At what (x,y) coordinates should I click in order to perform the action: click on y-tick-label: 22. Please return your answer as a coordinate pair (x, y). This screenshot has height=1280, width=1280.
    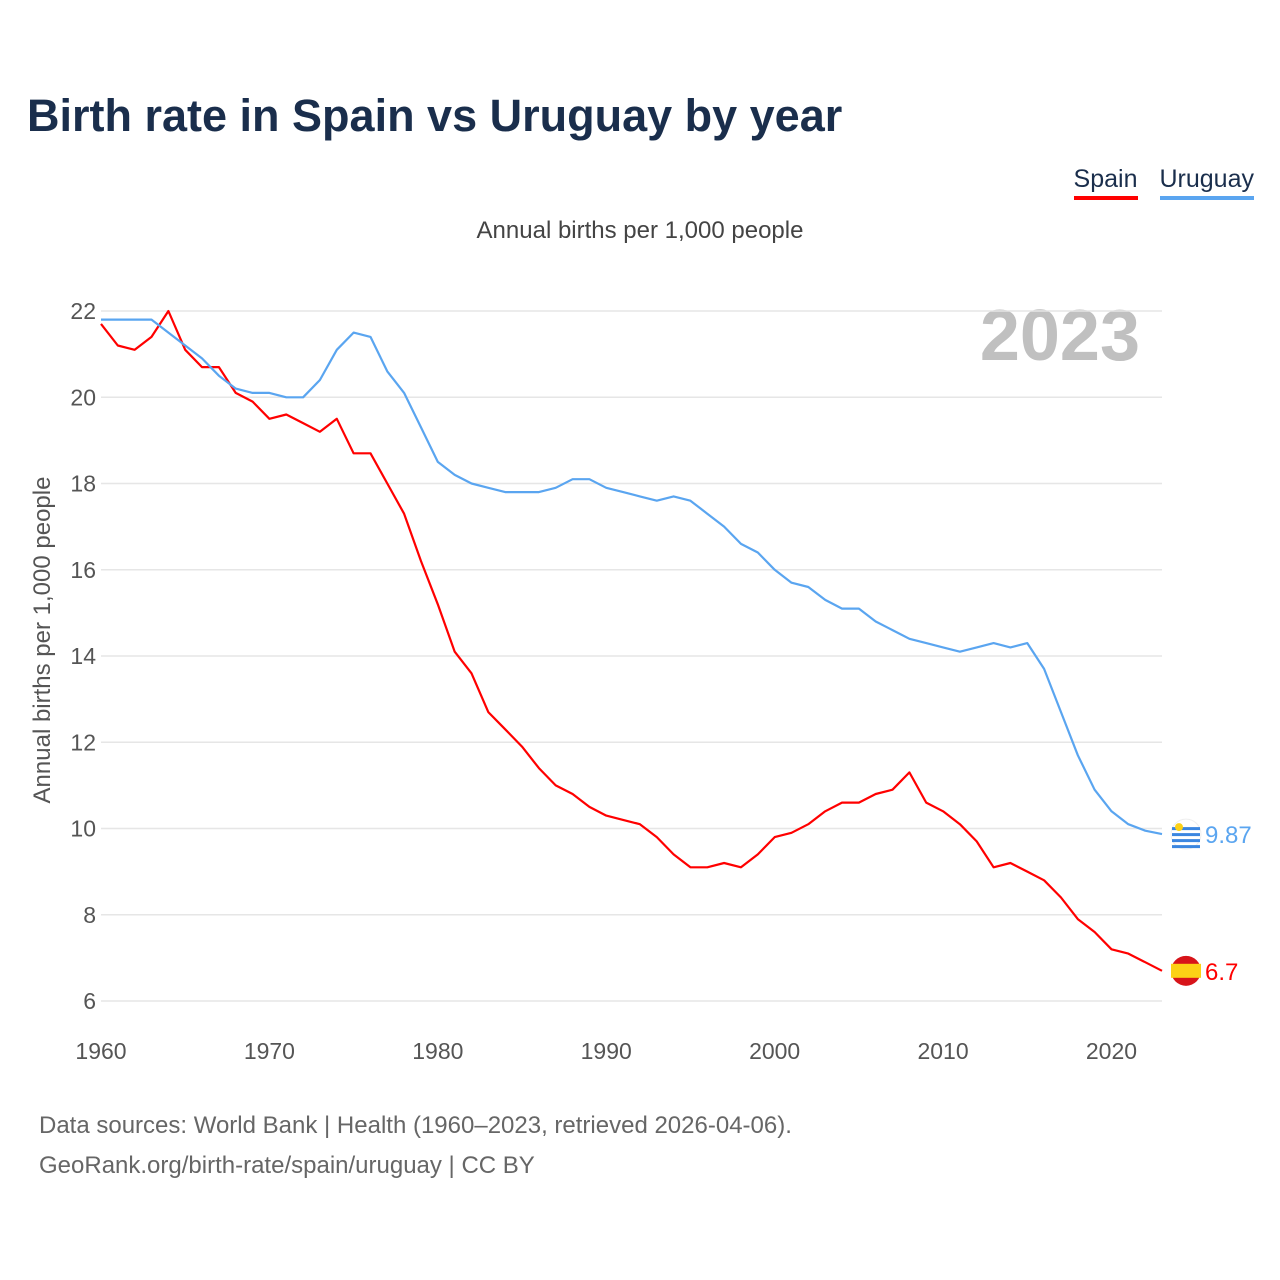
    Looking at the image, I should click on (83, 311).